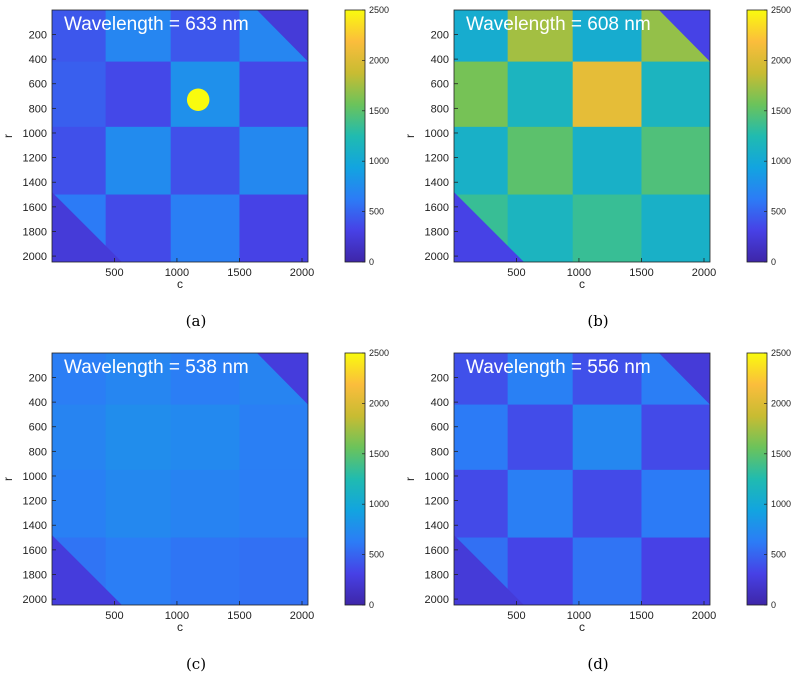  I want to click on plot-frame, so click(180, 479).